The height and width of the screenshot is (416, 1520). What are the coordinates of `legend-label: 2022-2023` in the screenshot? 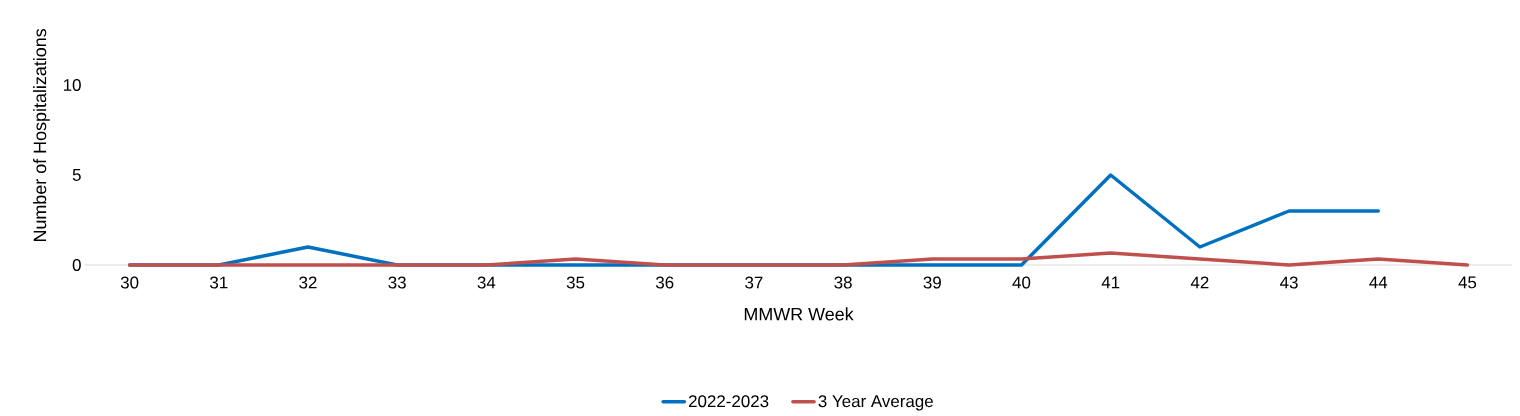 It's located at (728, 401).